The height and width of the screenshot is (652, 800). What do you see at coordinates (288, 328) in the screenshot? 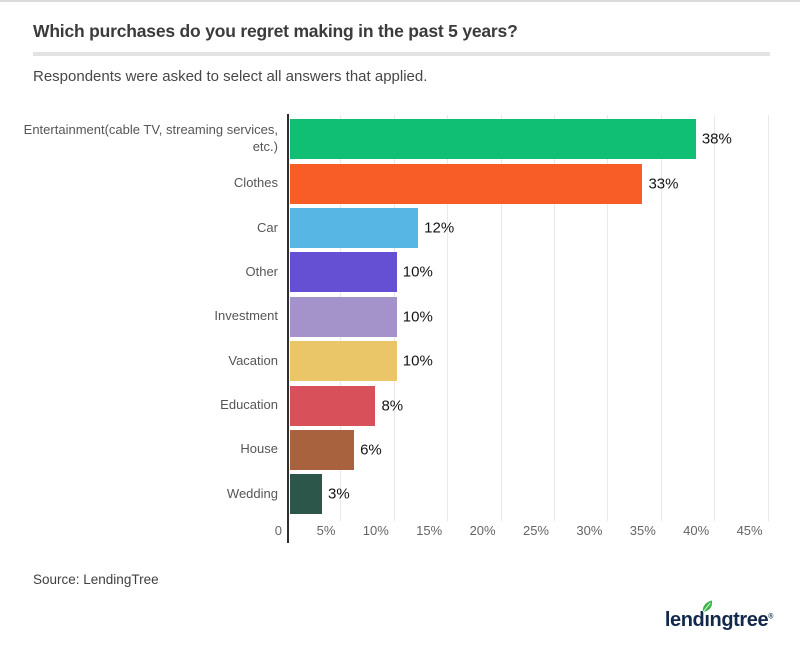
I see `y-axis-line` at bounding box center [288, 328].